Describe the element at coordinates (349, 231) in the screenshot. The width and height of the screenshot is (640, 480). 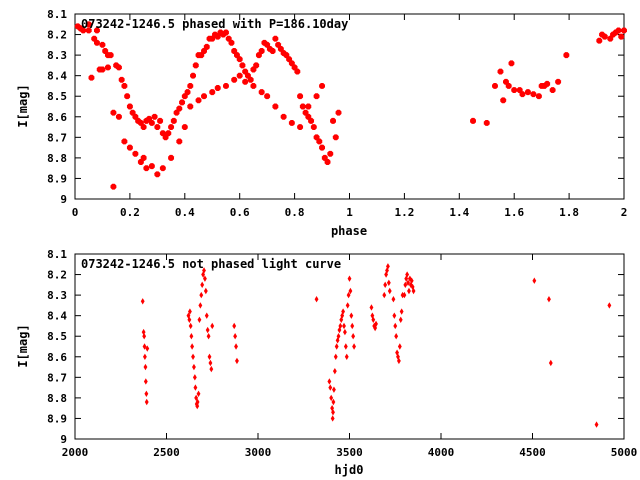
I see `x-axis-label: phase` at that location.